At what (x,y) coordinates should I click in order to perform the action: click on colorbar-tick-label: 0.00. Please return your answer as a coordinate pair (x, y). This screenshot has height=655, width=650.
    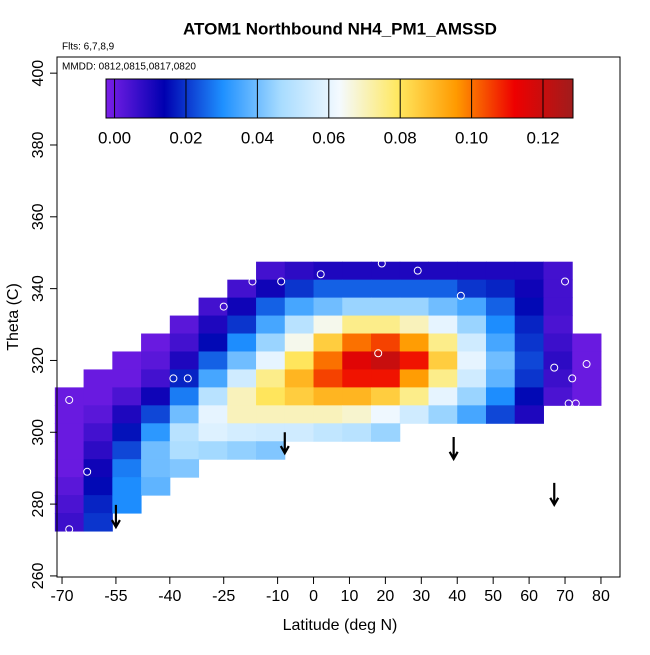
    Looking at the image, I should click on (114, 137).